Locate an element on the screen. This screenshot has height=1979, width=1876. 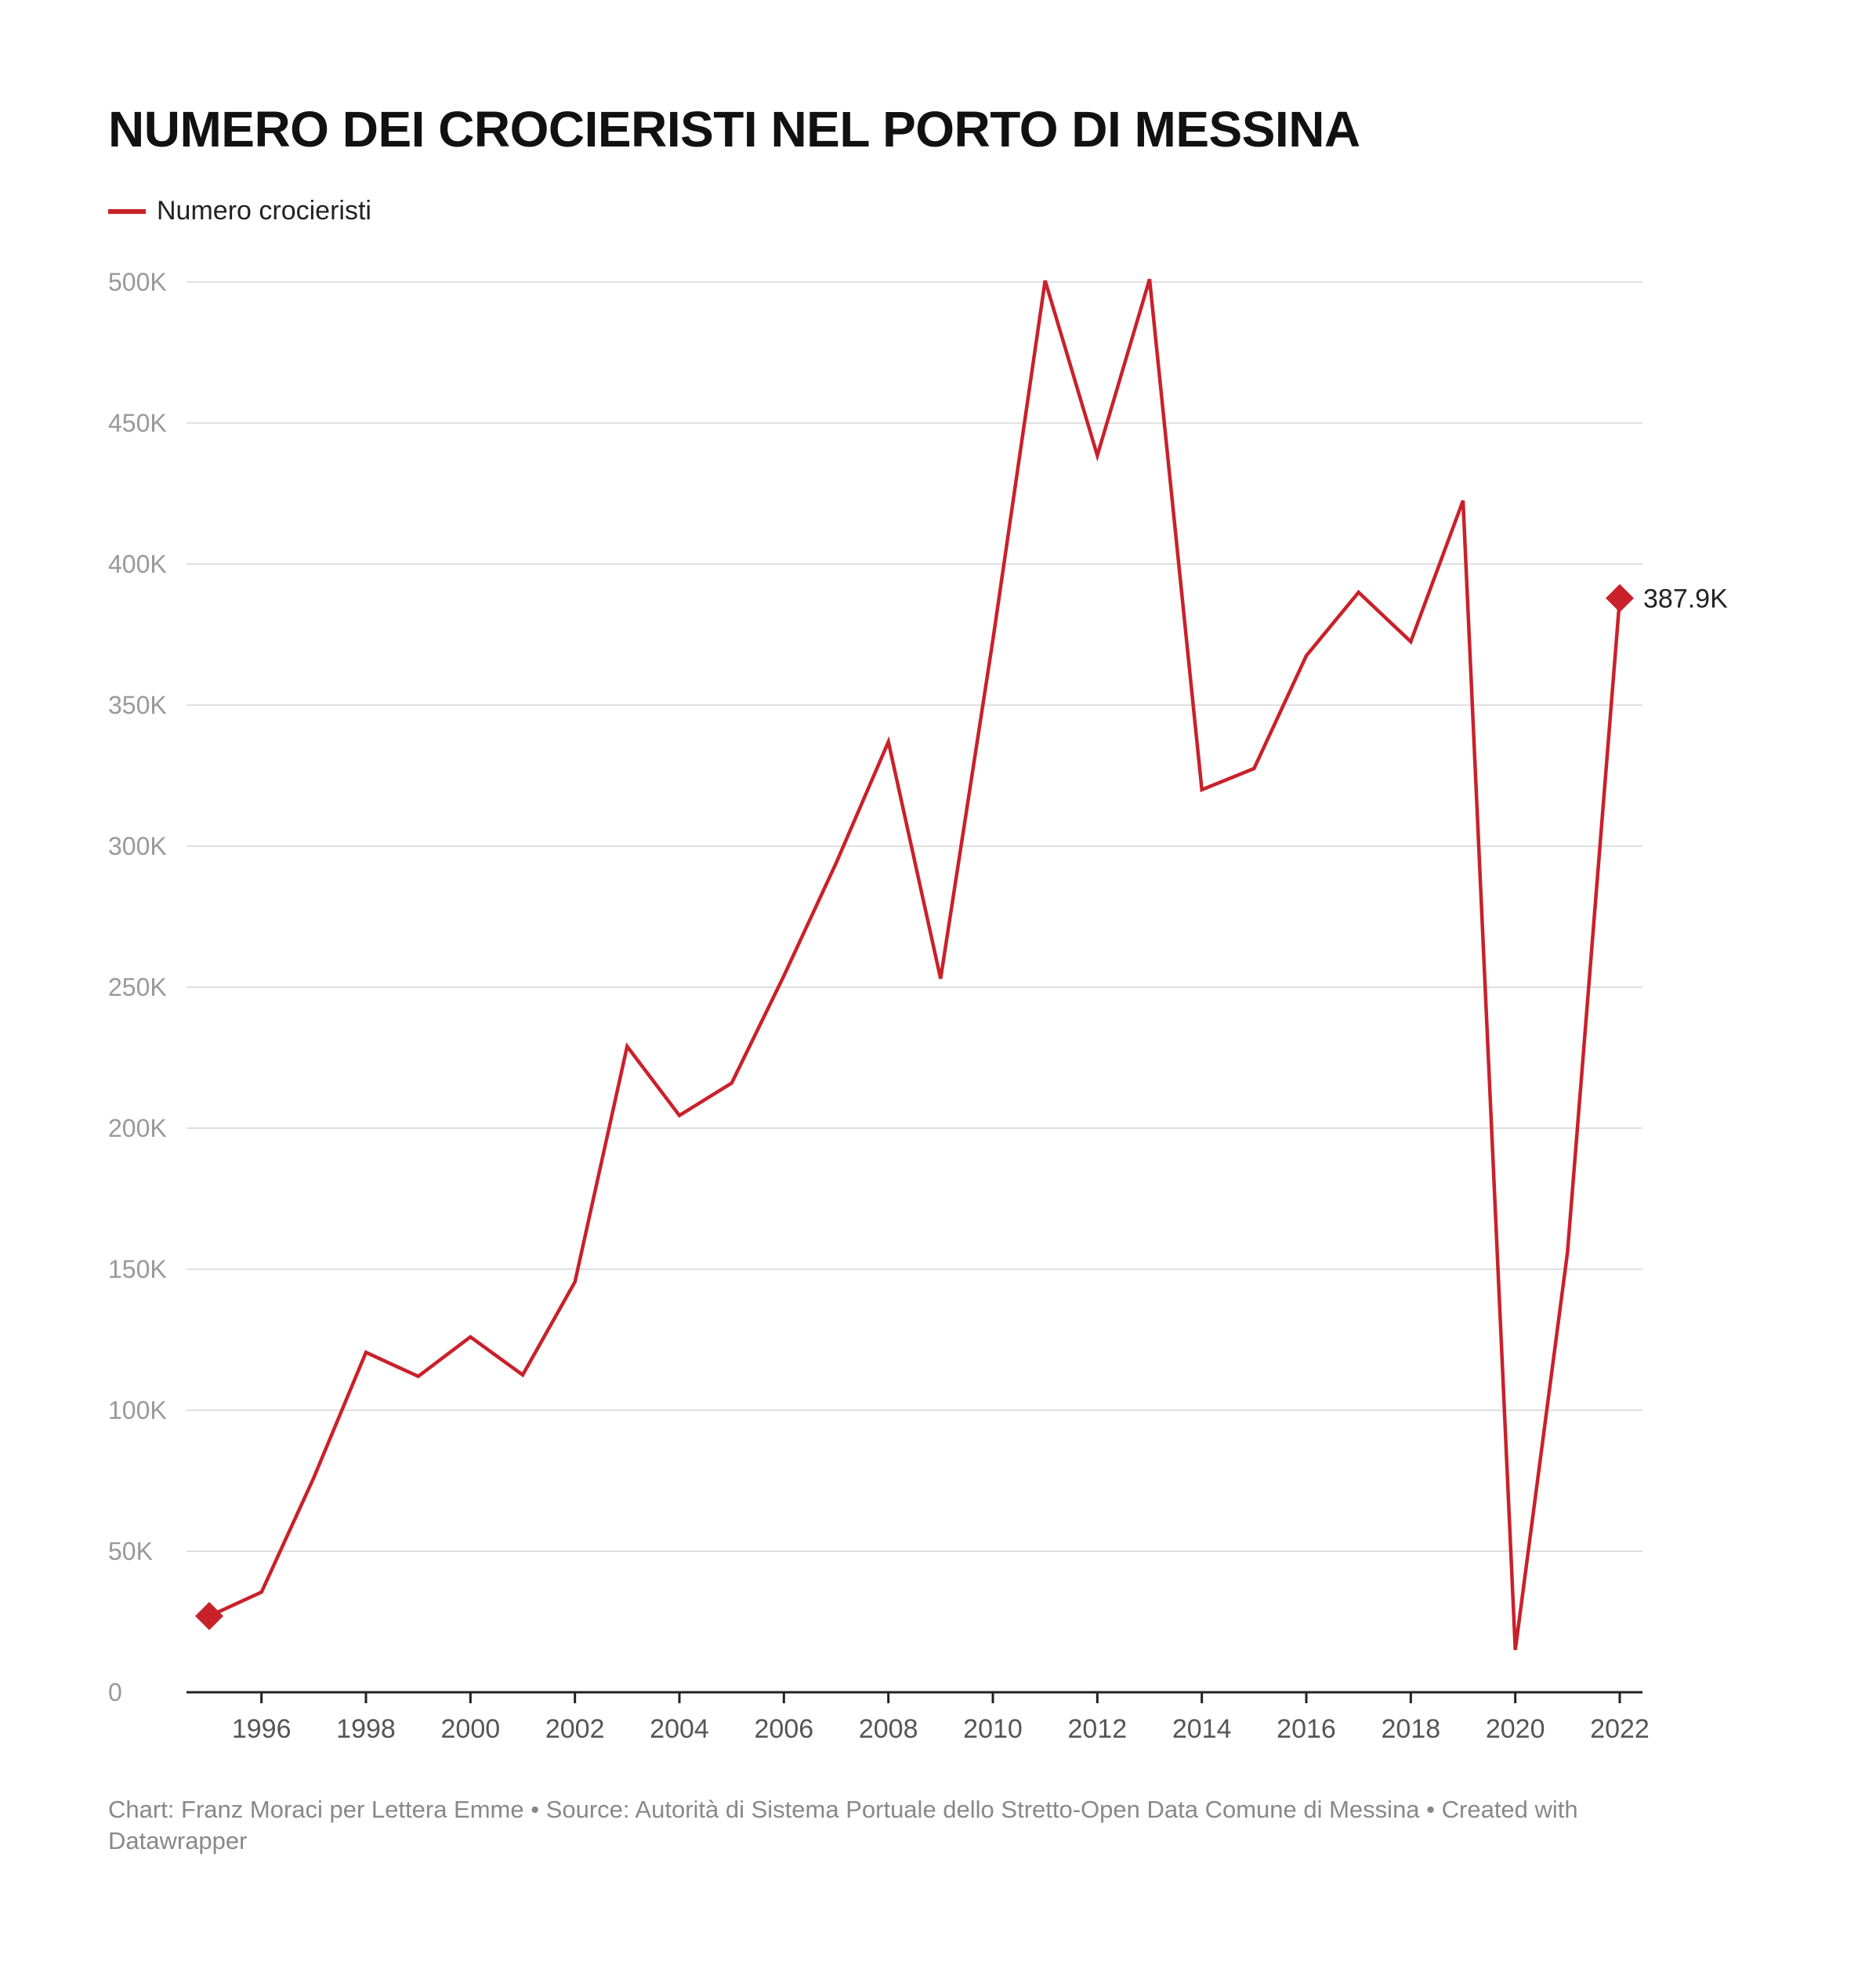
x-tick-label: 2000 is located at coordinates (471, 1729).